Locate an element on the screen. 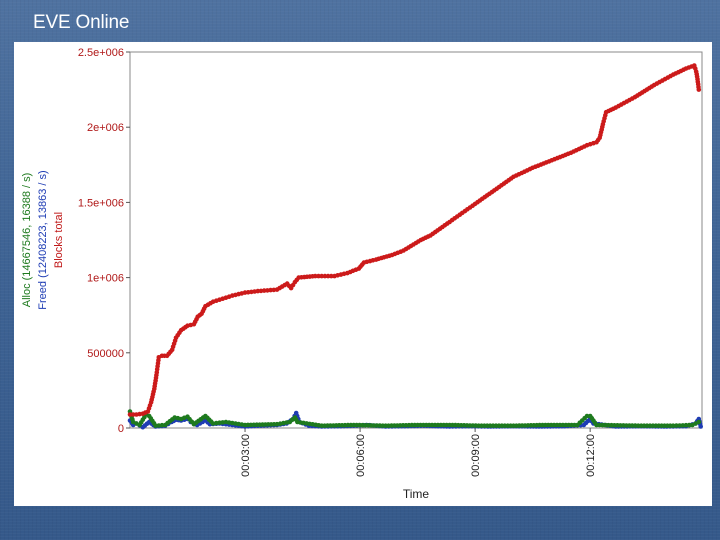  series-alloc is located at coordinates (414, 419).